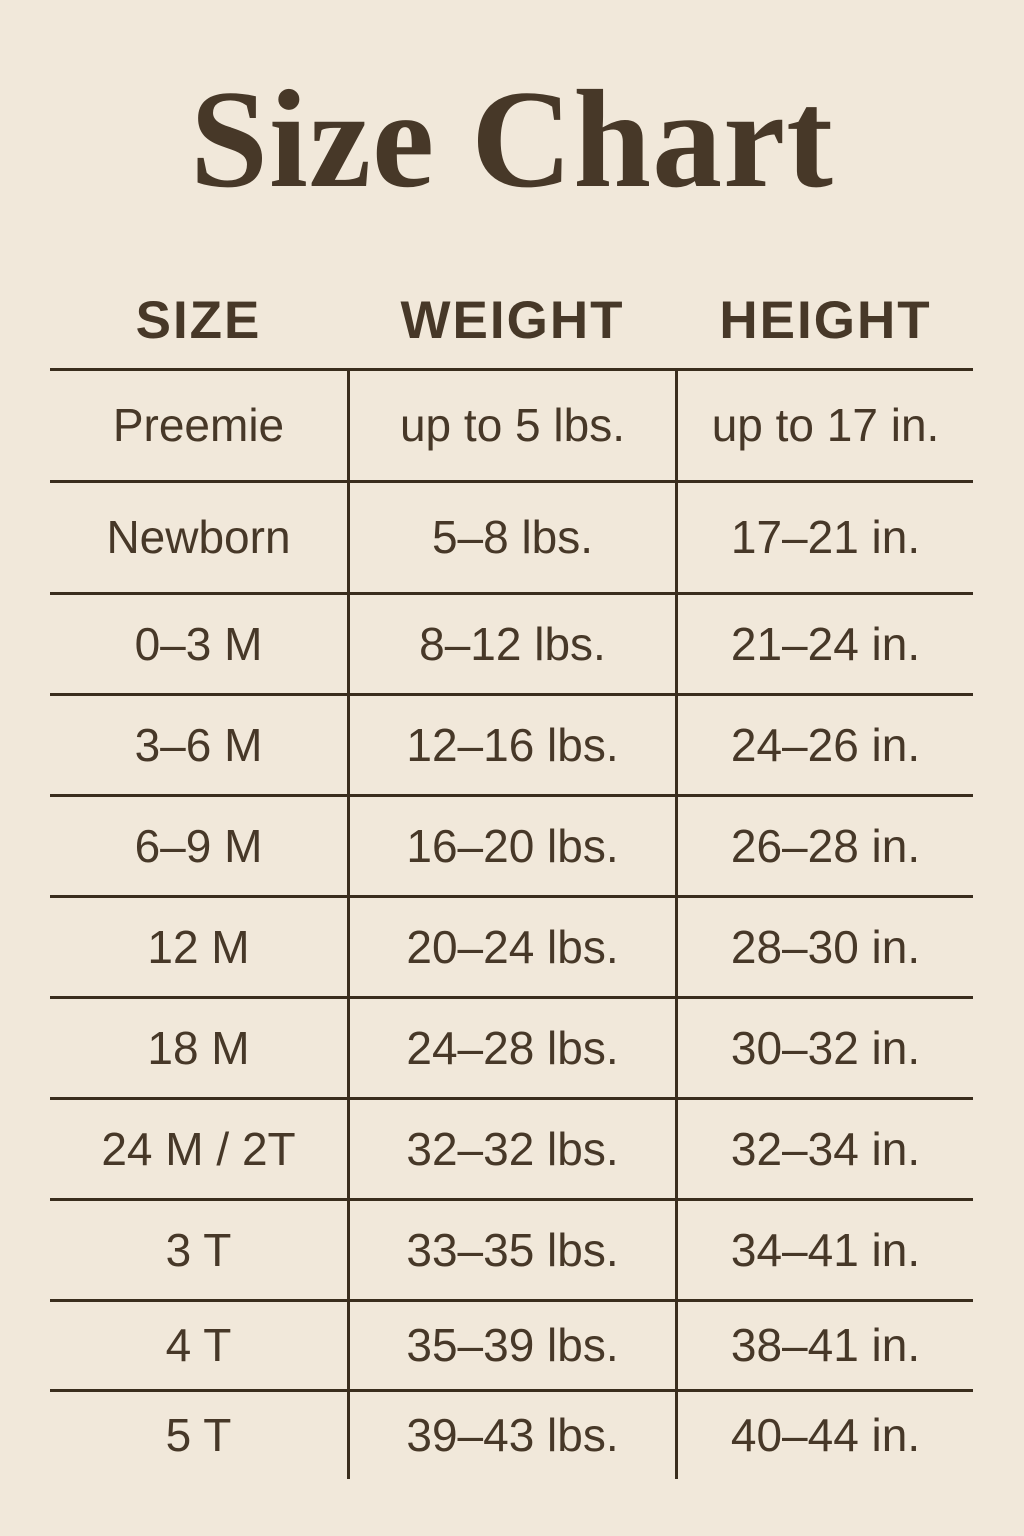 This screenshot has width=1024, height=1536. I want to click on table-header-row: SIZE WEIGHT HEIGHT, so click(511, 320).